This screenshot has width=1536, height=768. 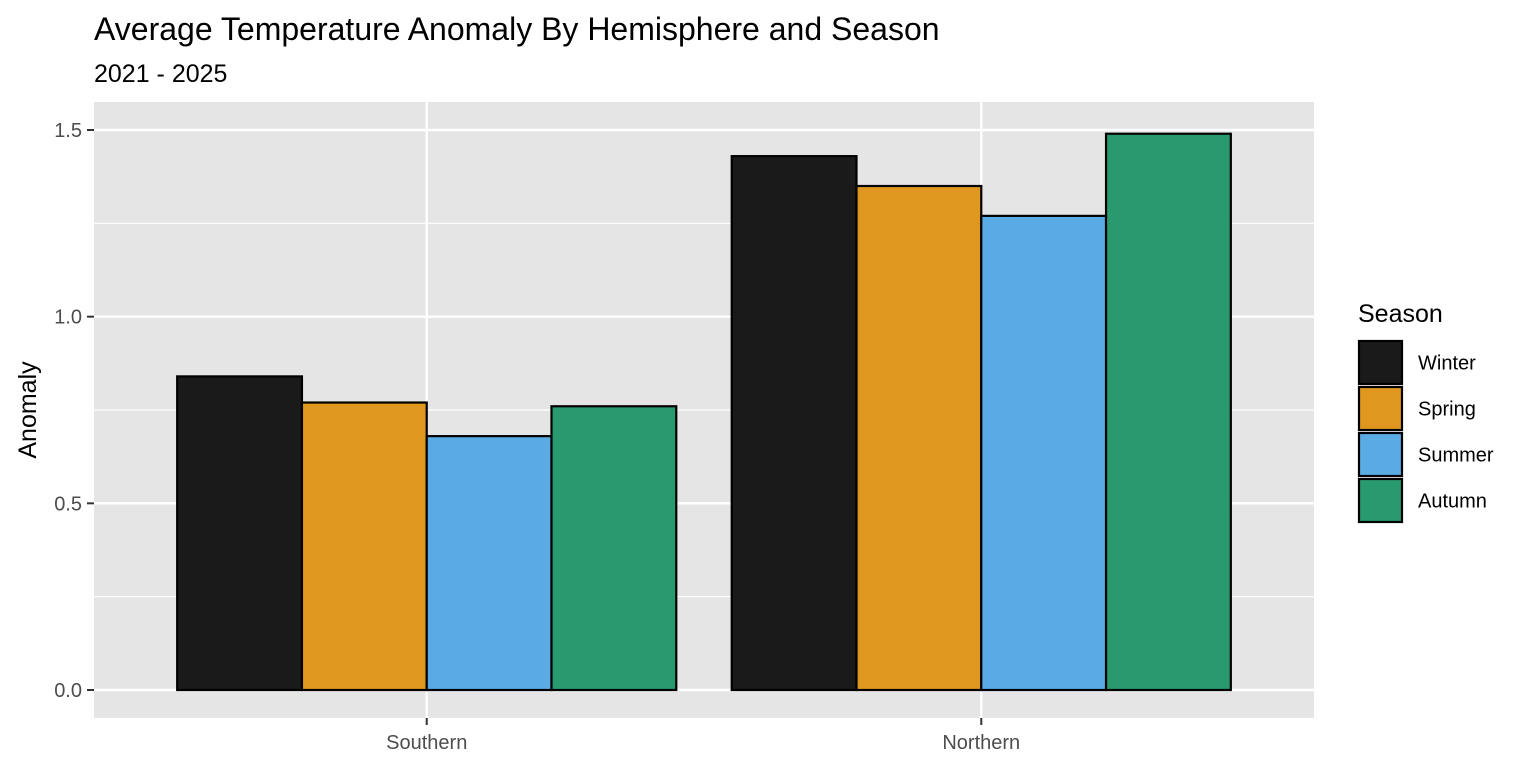 I want to click on legend-key-winter, so click(x=1380, y=362).